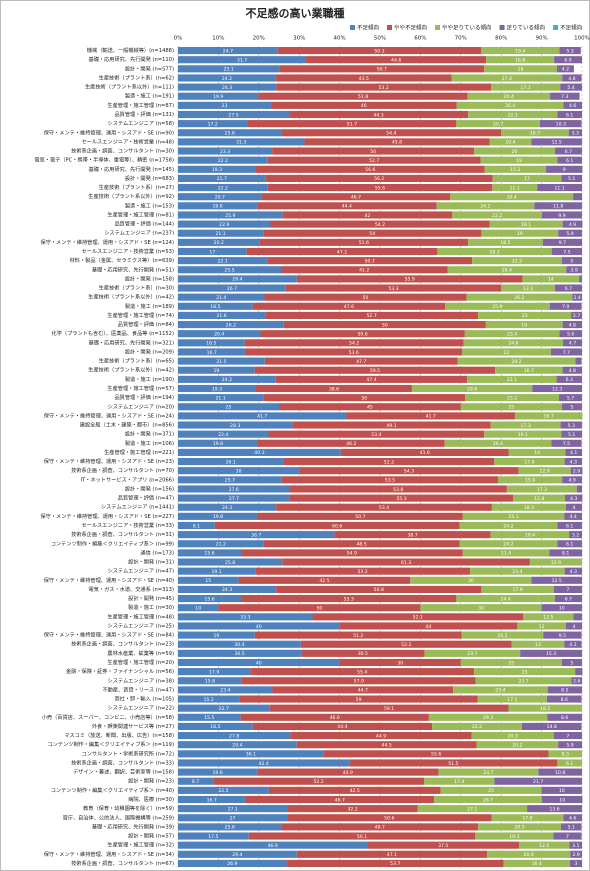  What do you see at coordinates (234, 499) in the screenshot?
I see `value-label: 27.7` at bounding box center [234, 499].